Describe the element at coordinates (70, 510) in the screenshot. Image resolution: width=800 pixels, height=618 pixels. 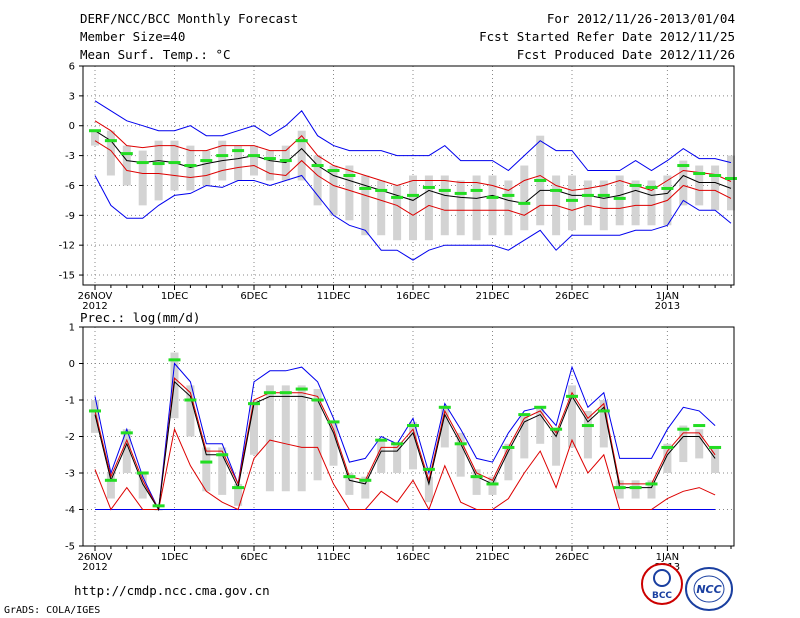
I see `y-tick-label: -4` at that location.